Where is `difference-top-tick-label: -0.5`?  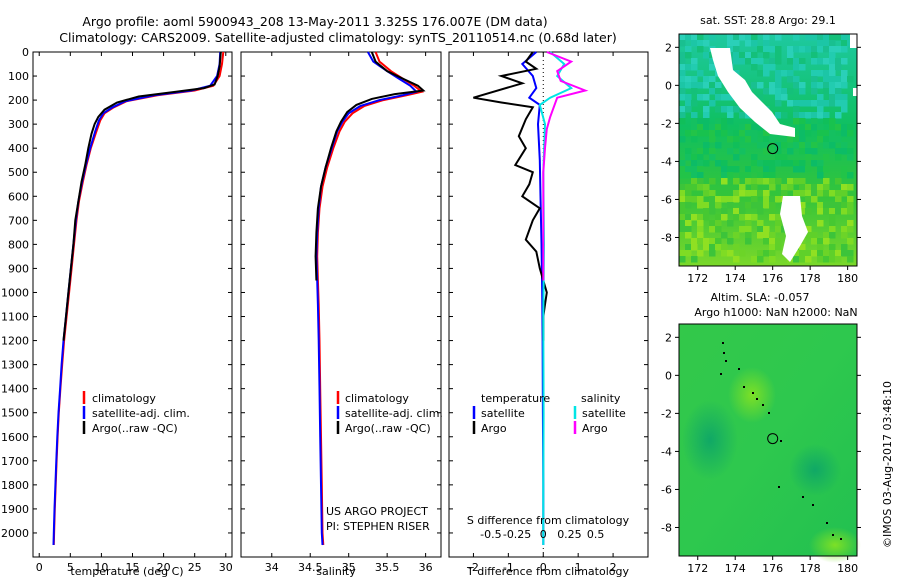 difference-top-tick-label: -0.5 is located at coordinates (490, 534).